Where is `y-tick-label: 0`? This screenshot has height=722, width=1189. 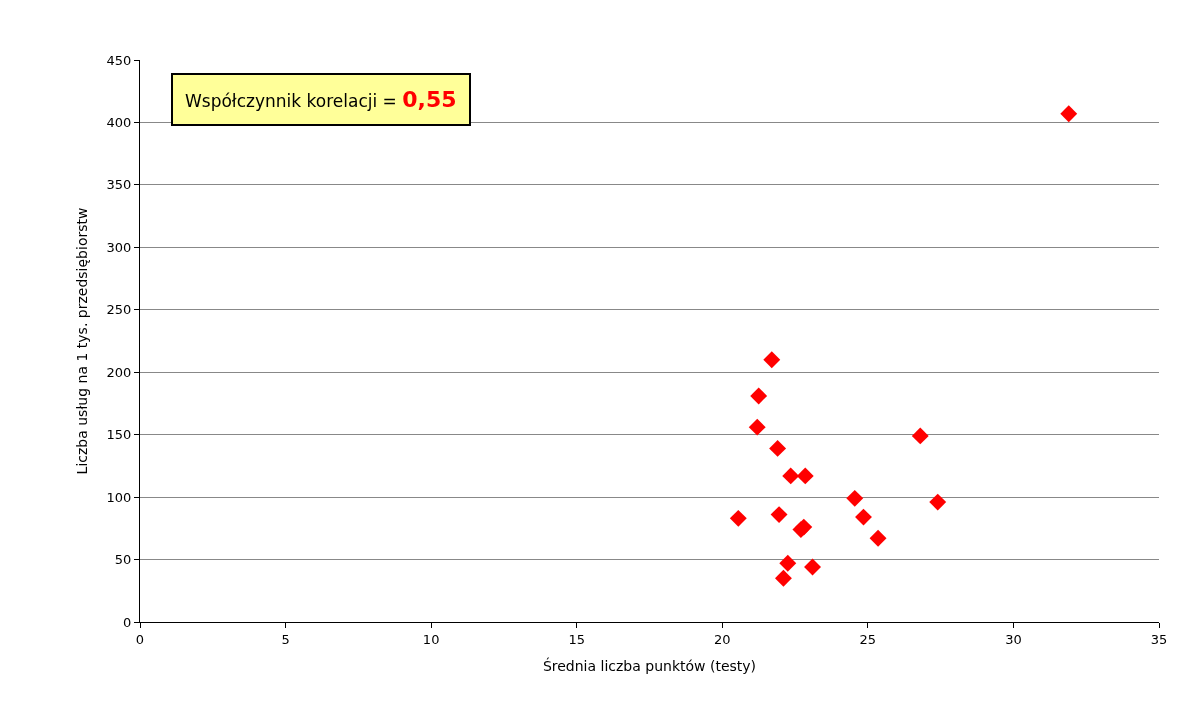 y-tick-label: 0 is located at coordinates (127, 622).